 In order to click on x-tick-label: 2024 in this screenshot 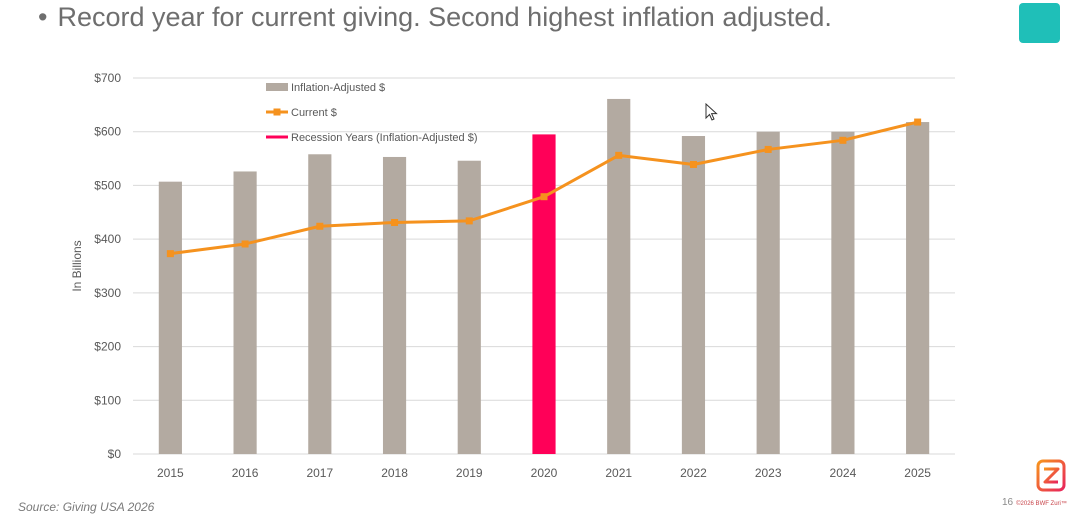, I will do `click(843, 473)`.